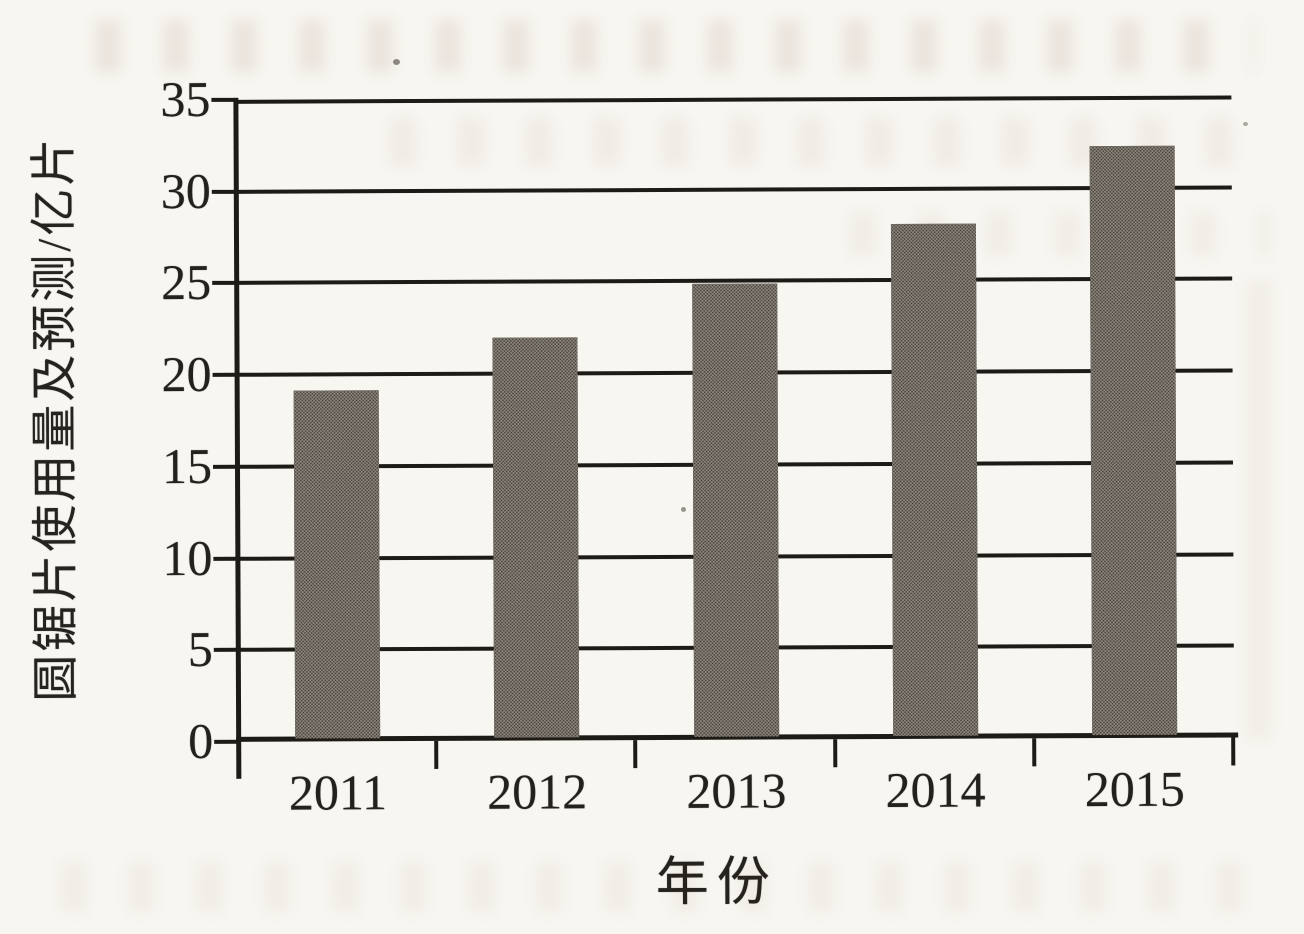 This screenshot has width=1304, height=934. I want to click on y-tick-label: 15, so click(187, 465).